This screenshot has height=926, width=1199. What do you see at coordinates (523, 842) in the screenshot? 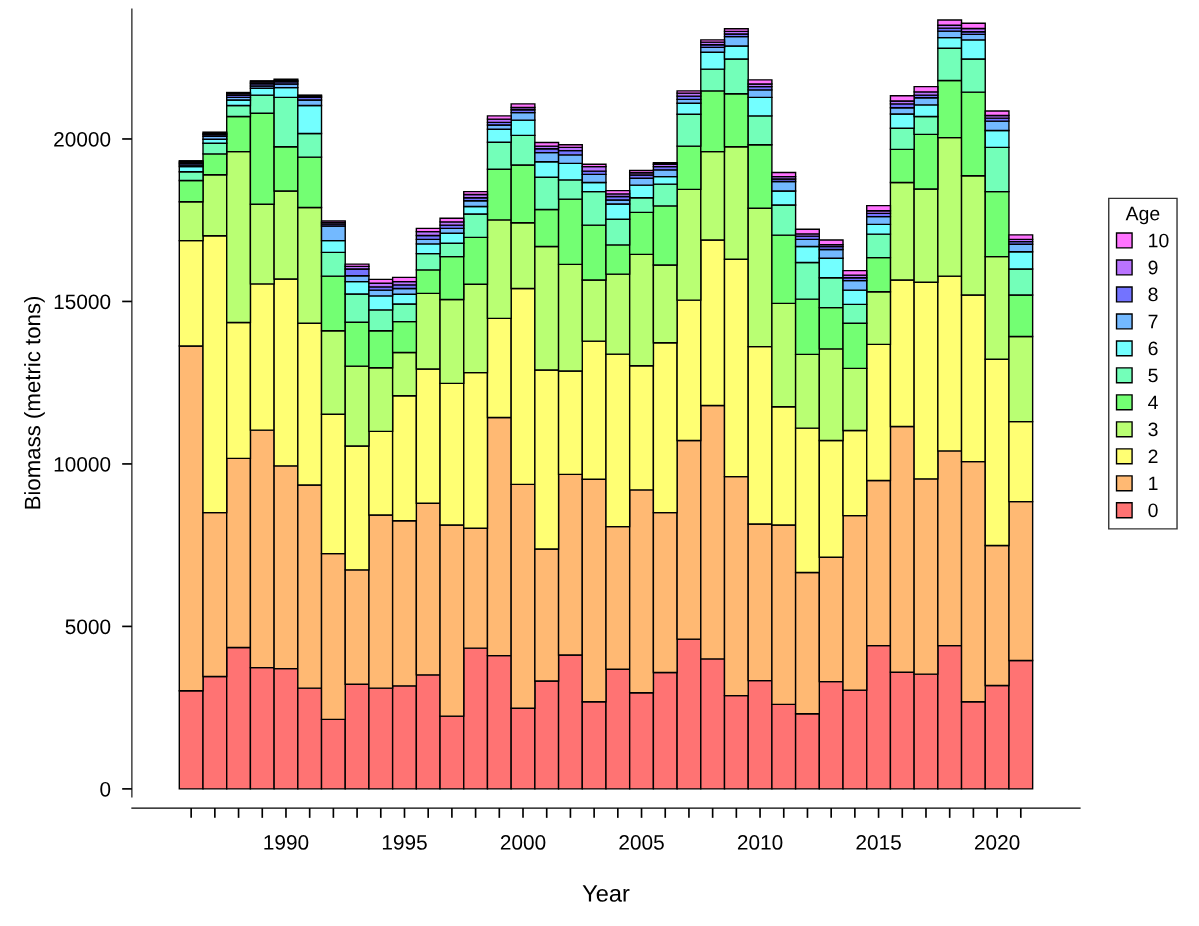
I see `x-tick-label: 2000` at bounding box center [523, 842].